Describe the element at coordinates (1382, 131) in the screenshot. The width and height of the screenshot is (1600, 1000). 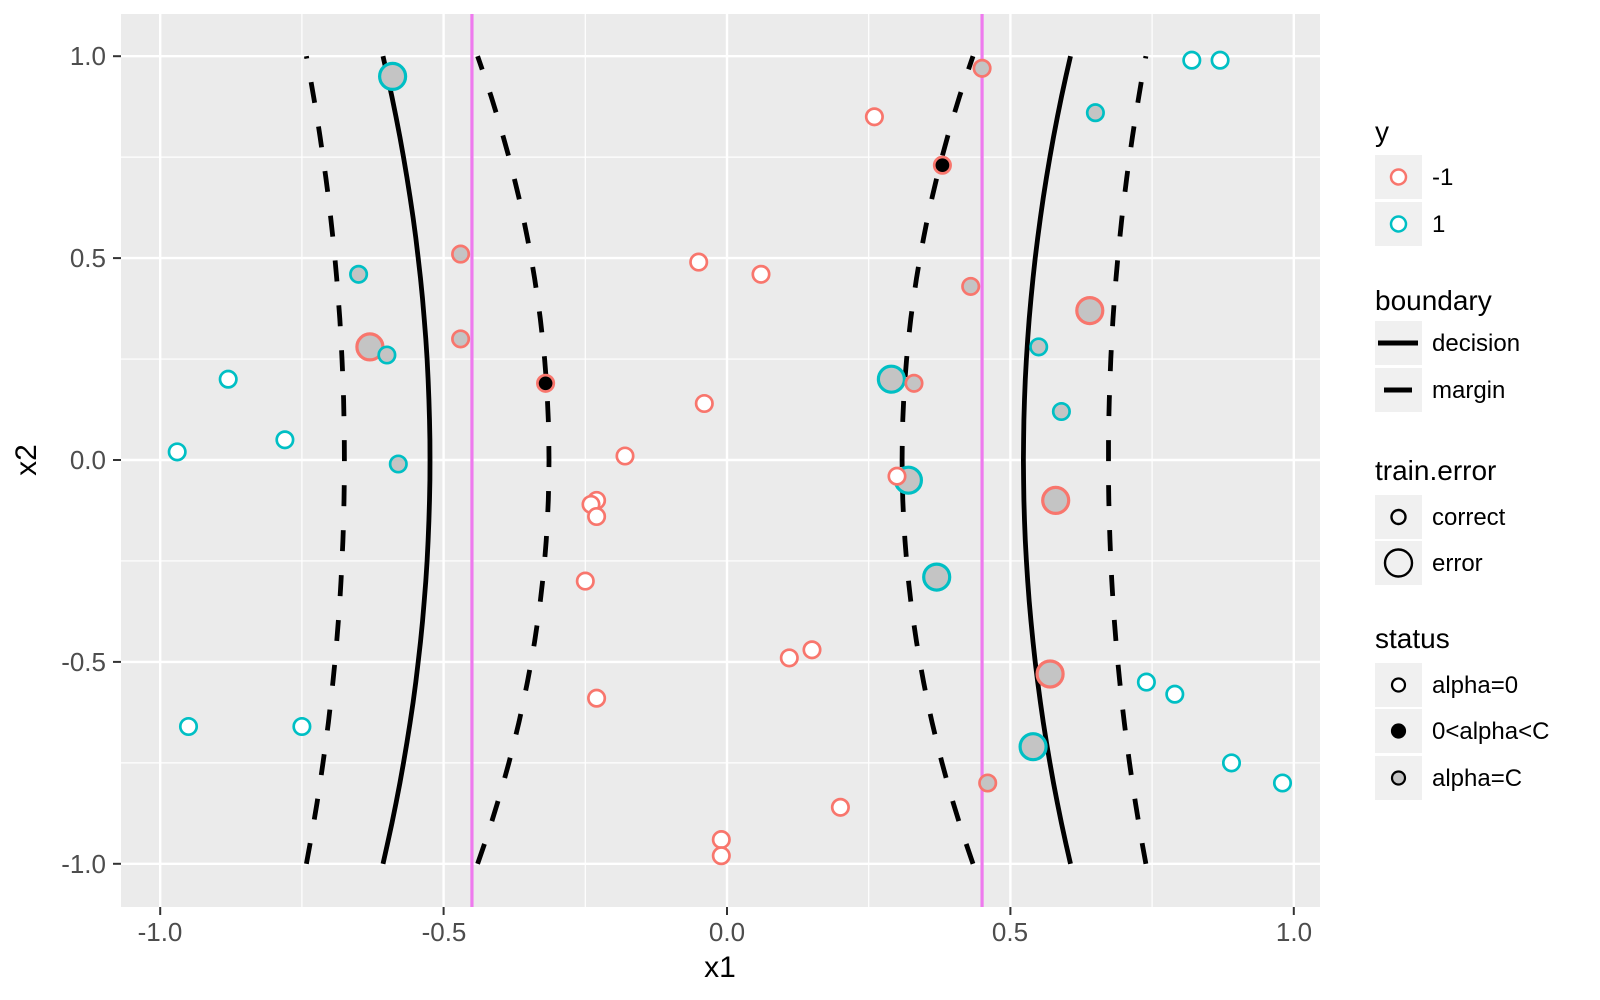
I see `legend-title-y: y` at that location.